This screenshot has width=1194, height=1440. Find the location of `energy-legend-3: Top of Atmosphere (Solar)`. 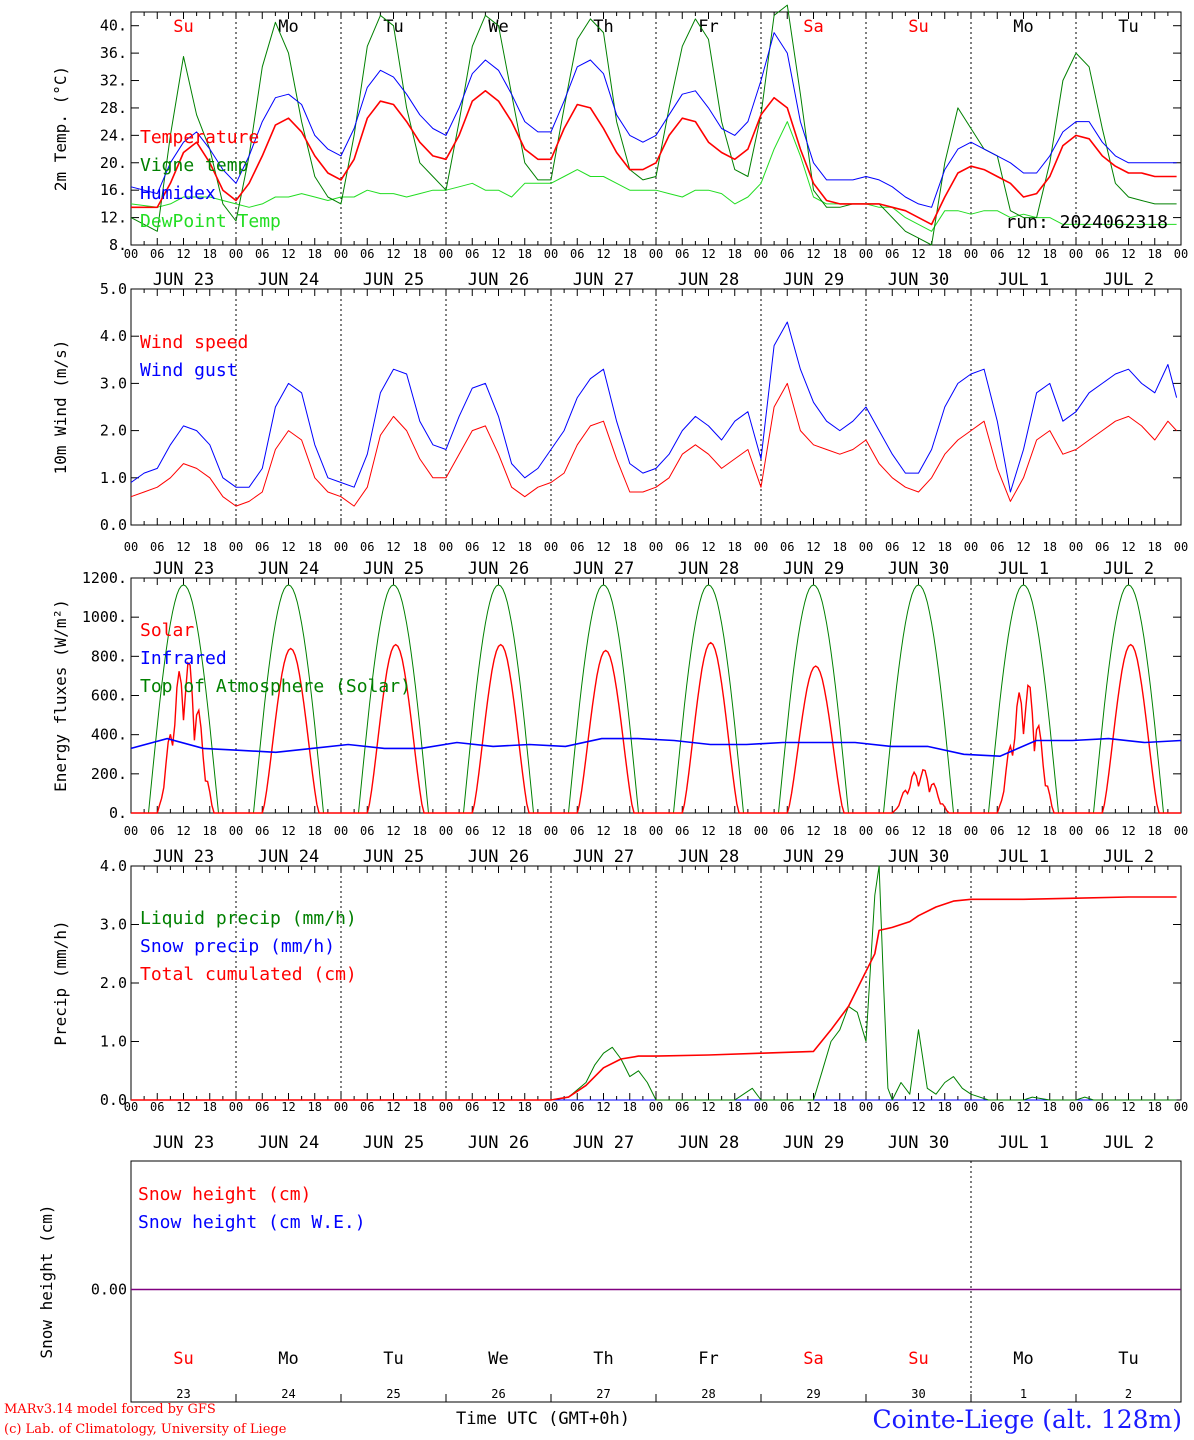

energy-legend-3: Top of Atmosphere (Solar) is located at coordinates (275, 686).